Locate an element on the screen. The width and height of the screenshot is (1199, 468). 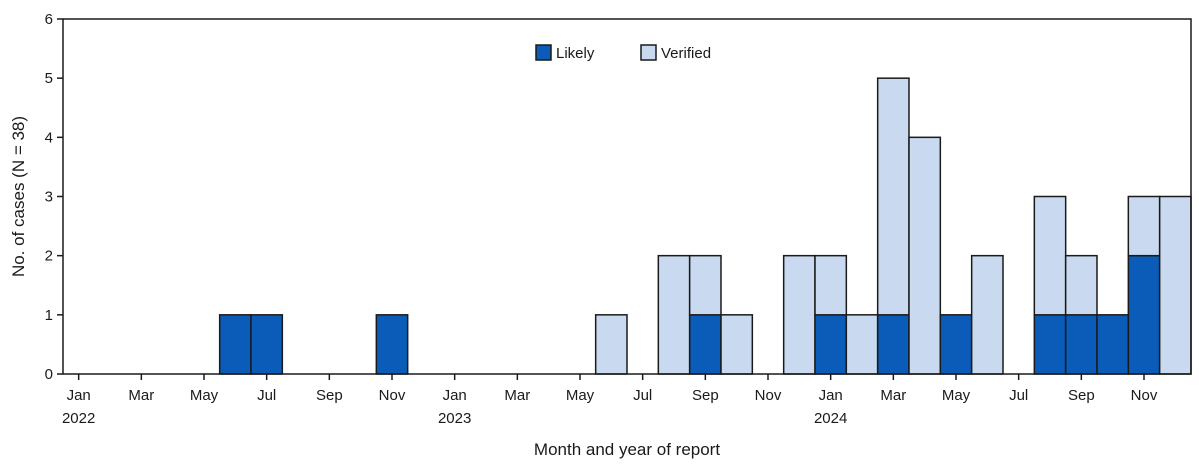
y-tick-label: 4 is located at coordinates (49, 137).